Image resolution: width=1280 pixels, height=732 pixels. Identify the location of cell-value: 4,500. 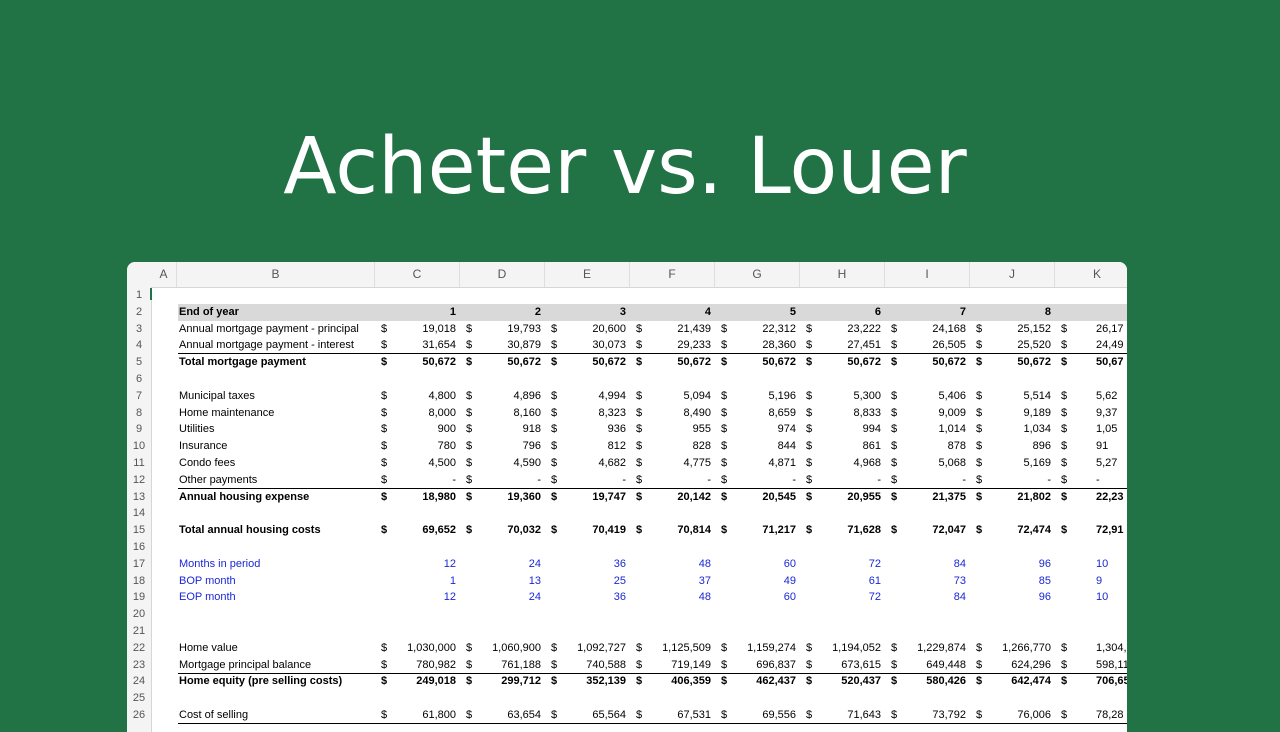
(442, 463).